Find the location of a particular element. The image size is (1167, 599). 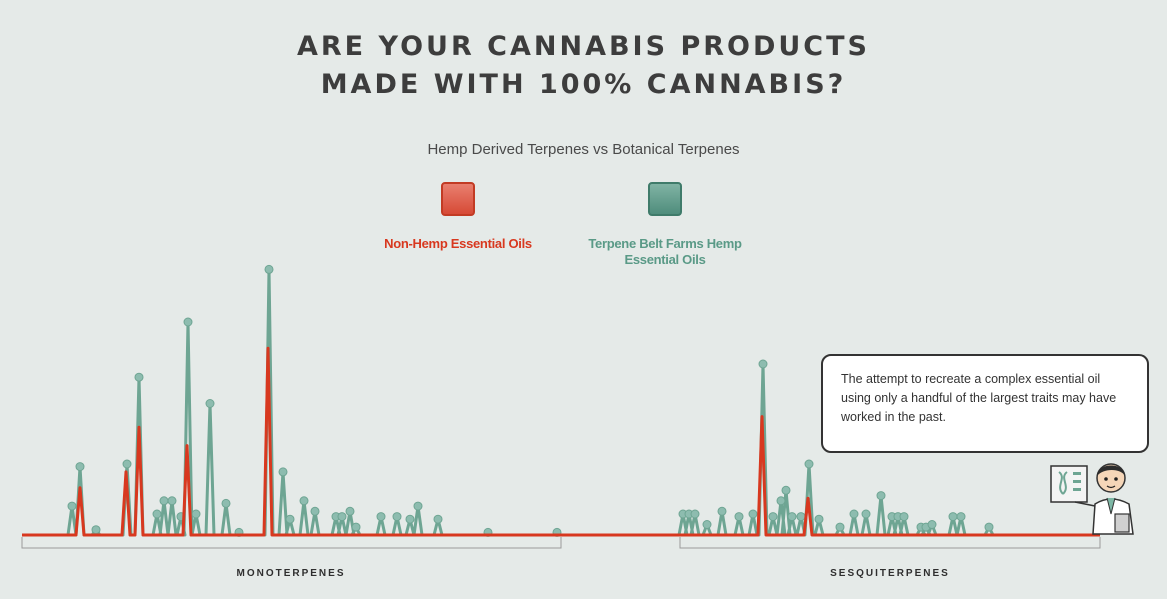

dna-clipboard-icon is located at coordinates (1069, 484).